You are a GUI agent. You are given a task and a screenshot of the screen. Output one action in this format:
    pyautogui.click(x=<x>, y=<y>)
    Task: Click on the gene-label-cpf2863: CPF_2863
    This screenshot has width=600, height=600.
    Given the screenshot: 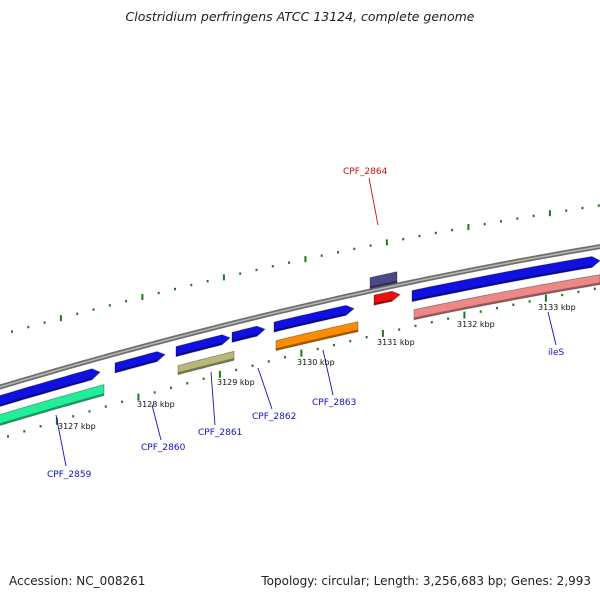 What is the action you would take?
    pyautogui.click(x=334, y=403)
    